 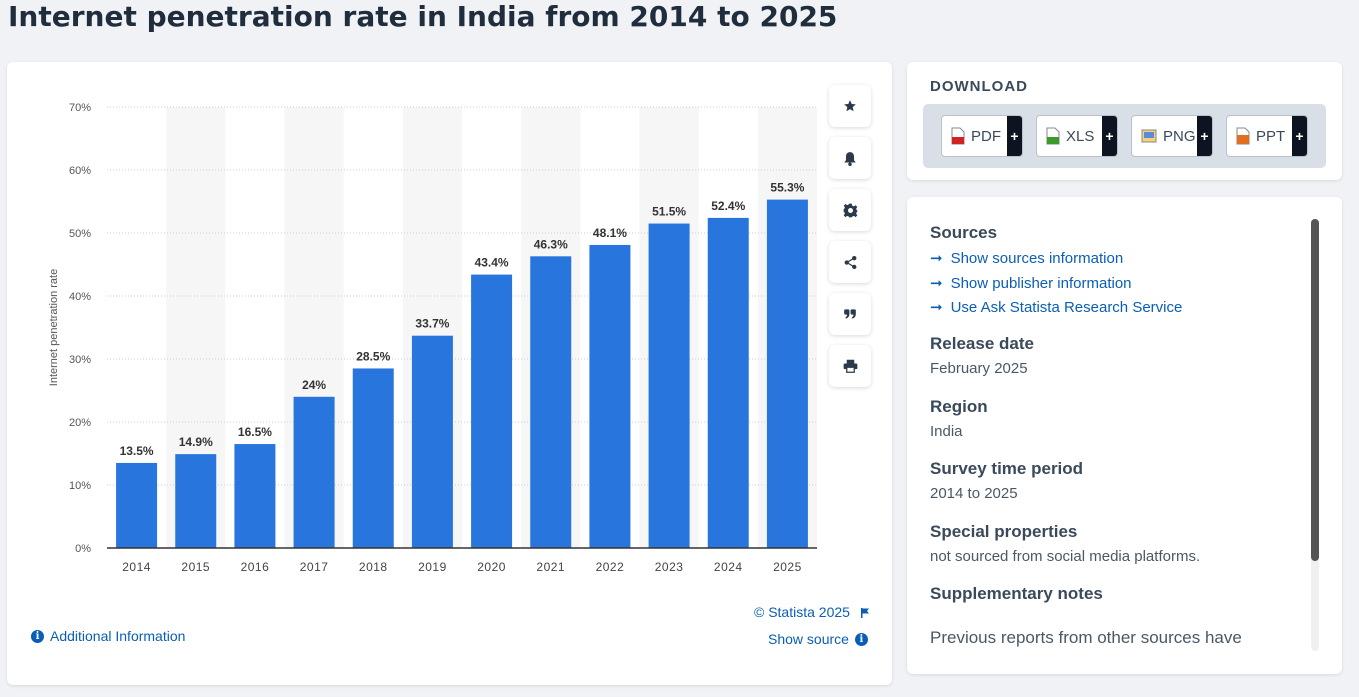 What do you see at coordinates (54, 327) in the screenshot?
I see `y-axis-label: Internet penetration rate` at bounding box center [54, 327].